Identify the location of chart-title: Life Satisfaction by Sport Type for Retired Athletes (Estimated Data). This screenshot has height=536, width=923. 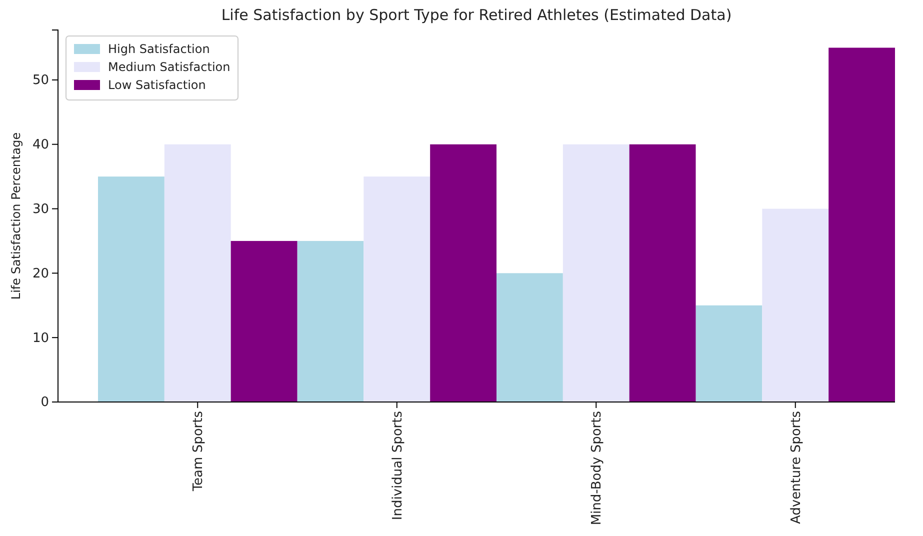
(476, 15).